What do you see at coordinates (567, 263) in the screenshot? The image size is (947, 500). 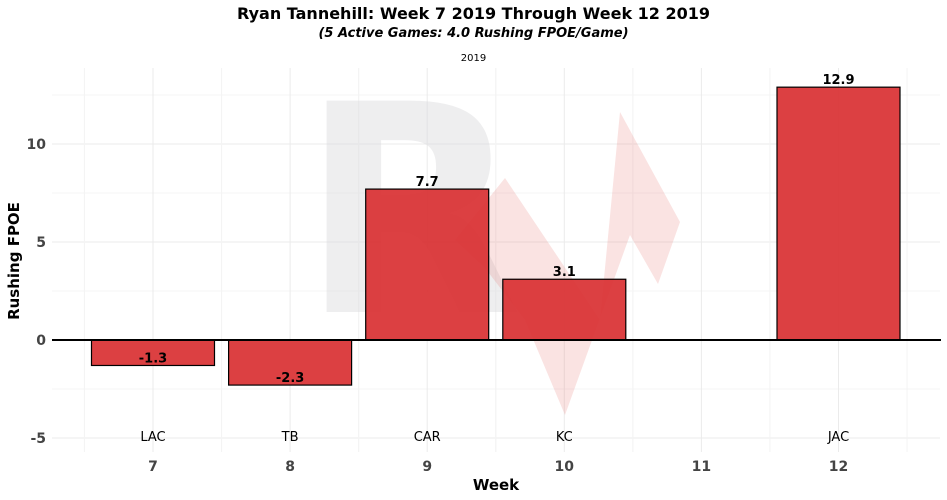 I see `watermark-zigzag` at bounding box center [567, 263].